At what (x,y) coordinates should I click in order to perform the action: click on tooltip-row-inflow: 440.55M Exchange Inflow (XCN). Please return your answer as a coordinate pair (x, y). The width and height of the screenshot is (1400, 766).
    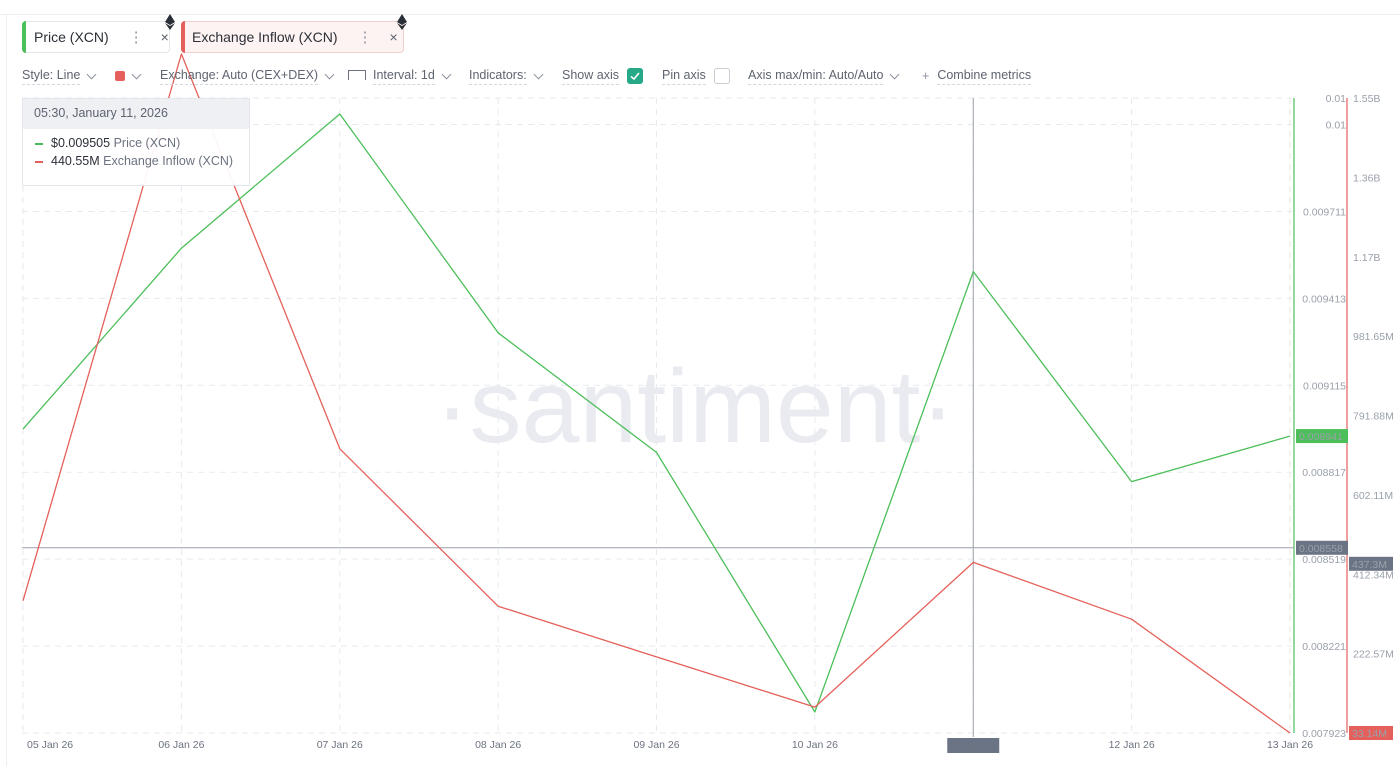
    Looking at the image, I should click on (136, 161).